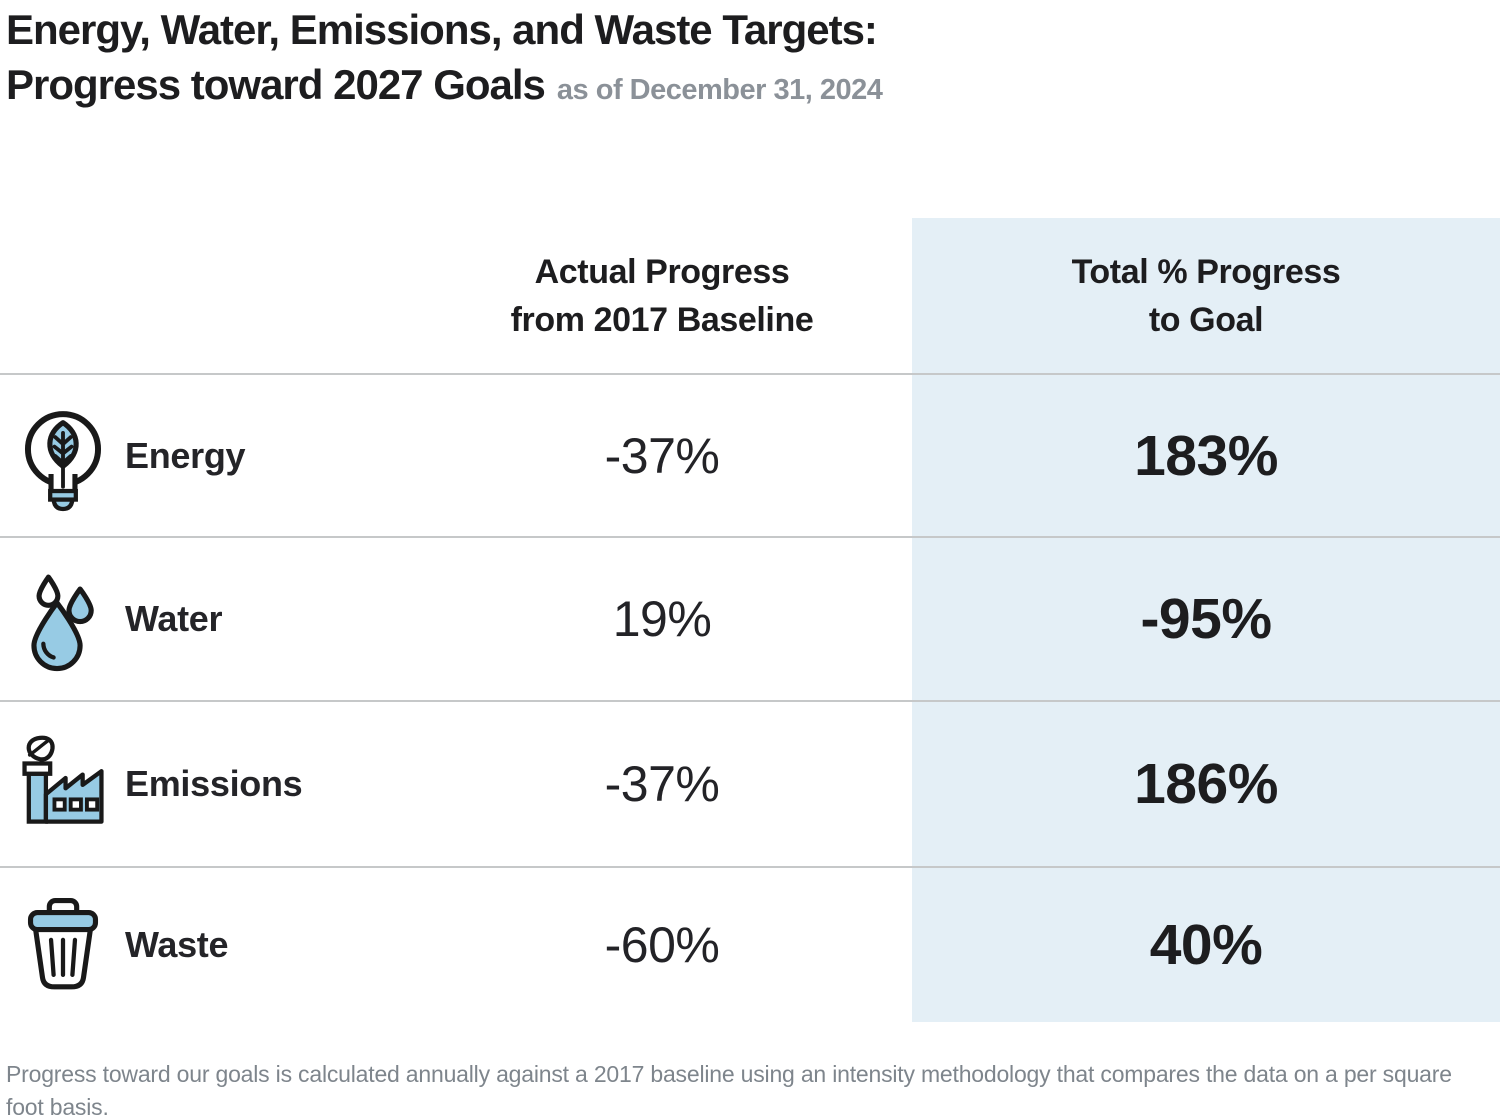  I want to click on header-icon-spacer, so click(62, 295).